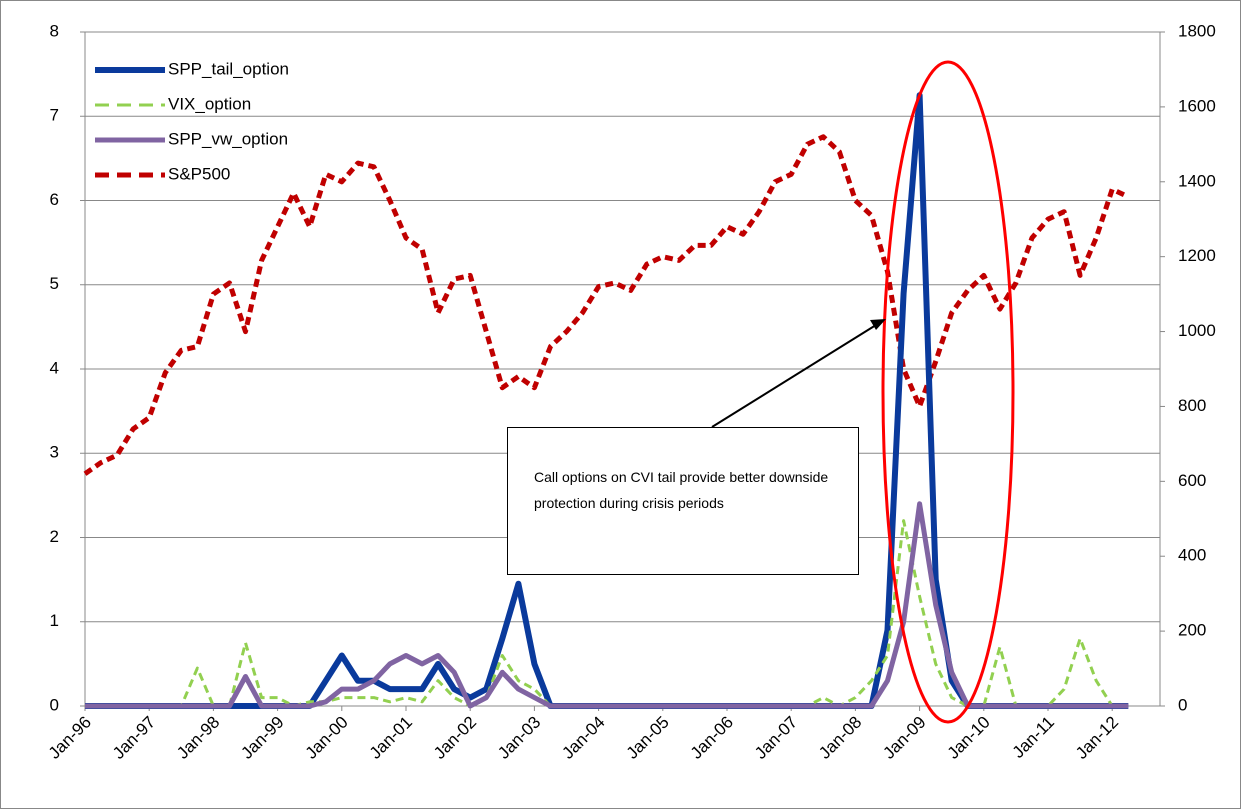 The width and height of the screenshot is (1241, 809). What do you see at coordinates (1192, 555) in the screenshot?
I see `y2-tick-label: 400` at bounding box center [1192, 555].